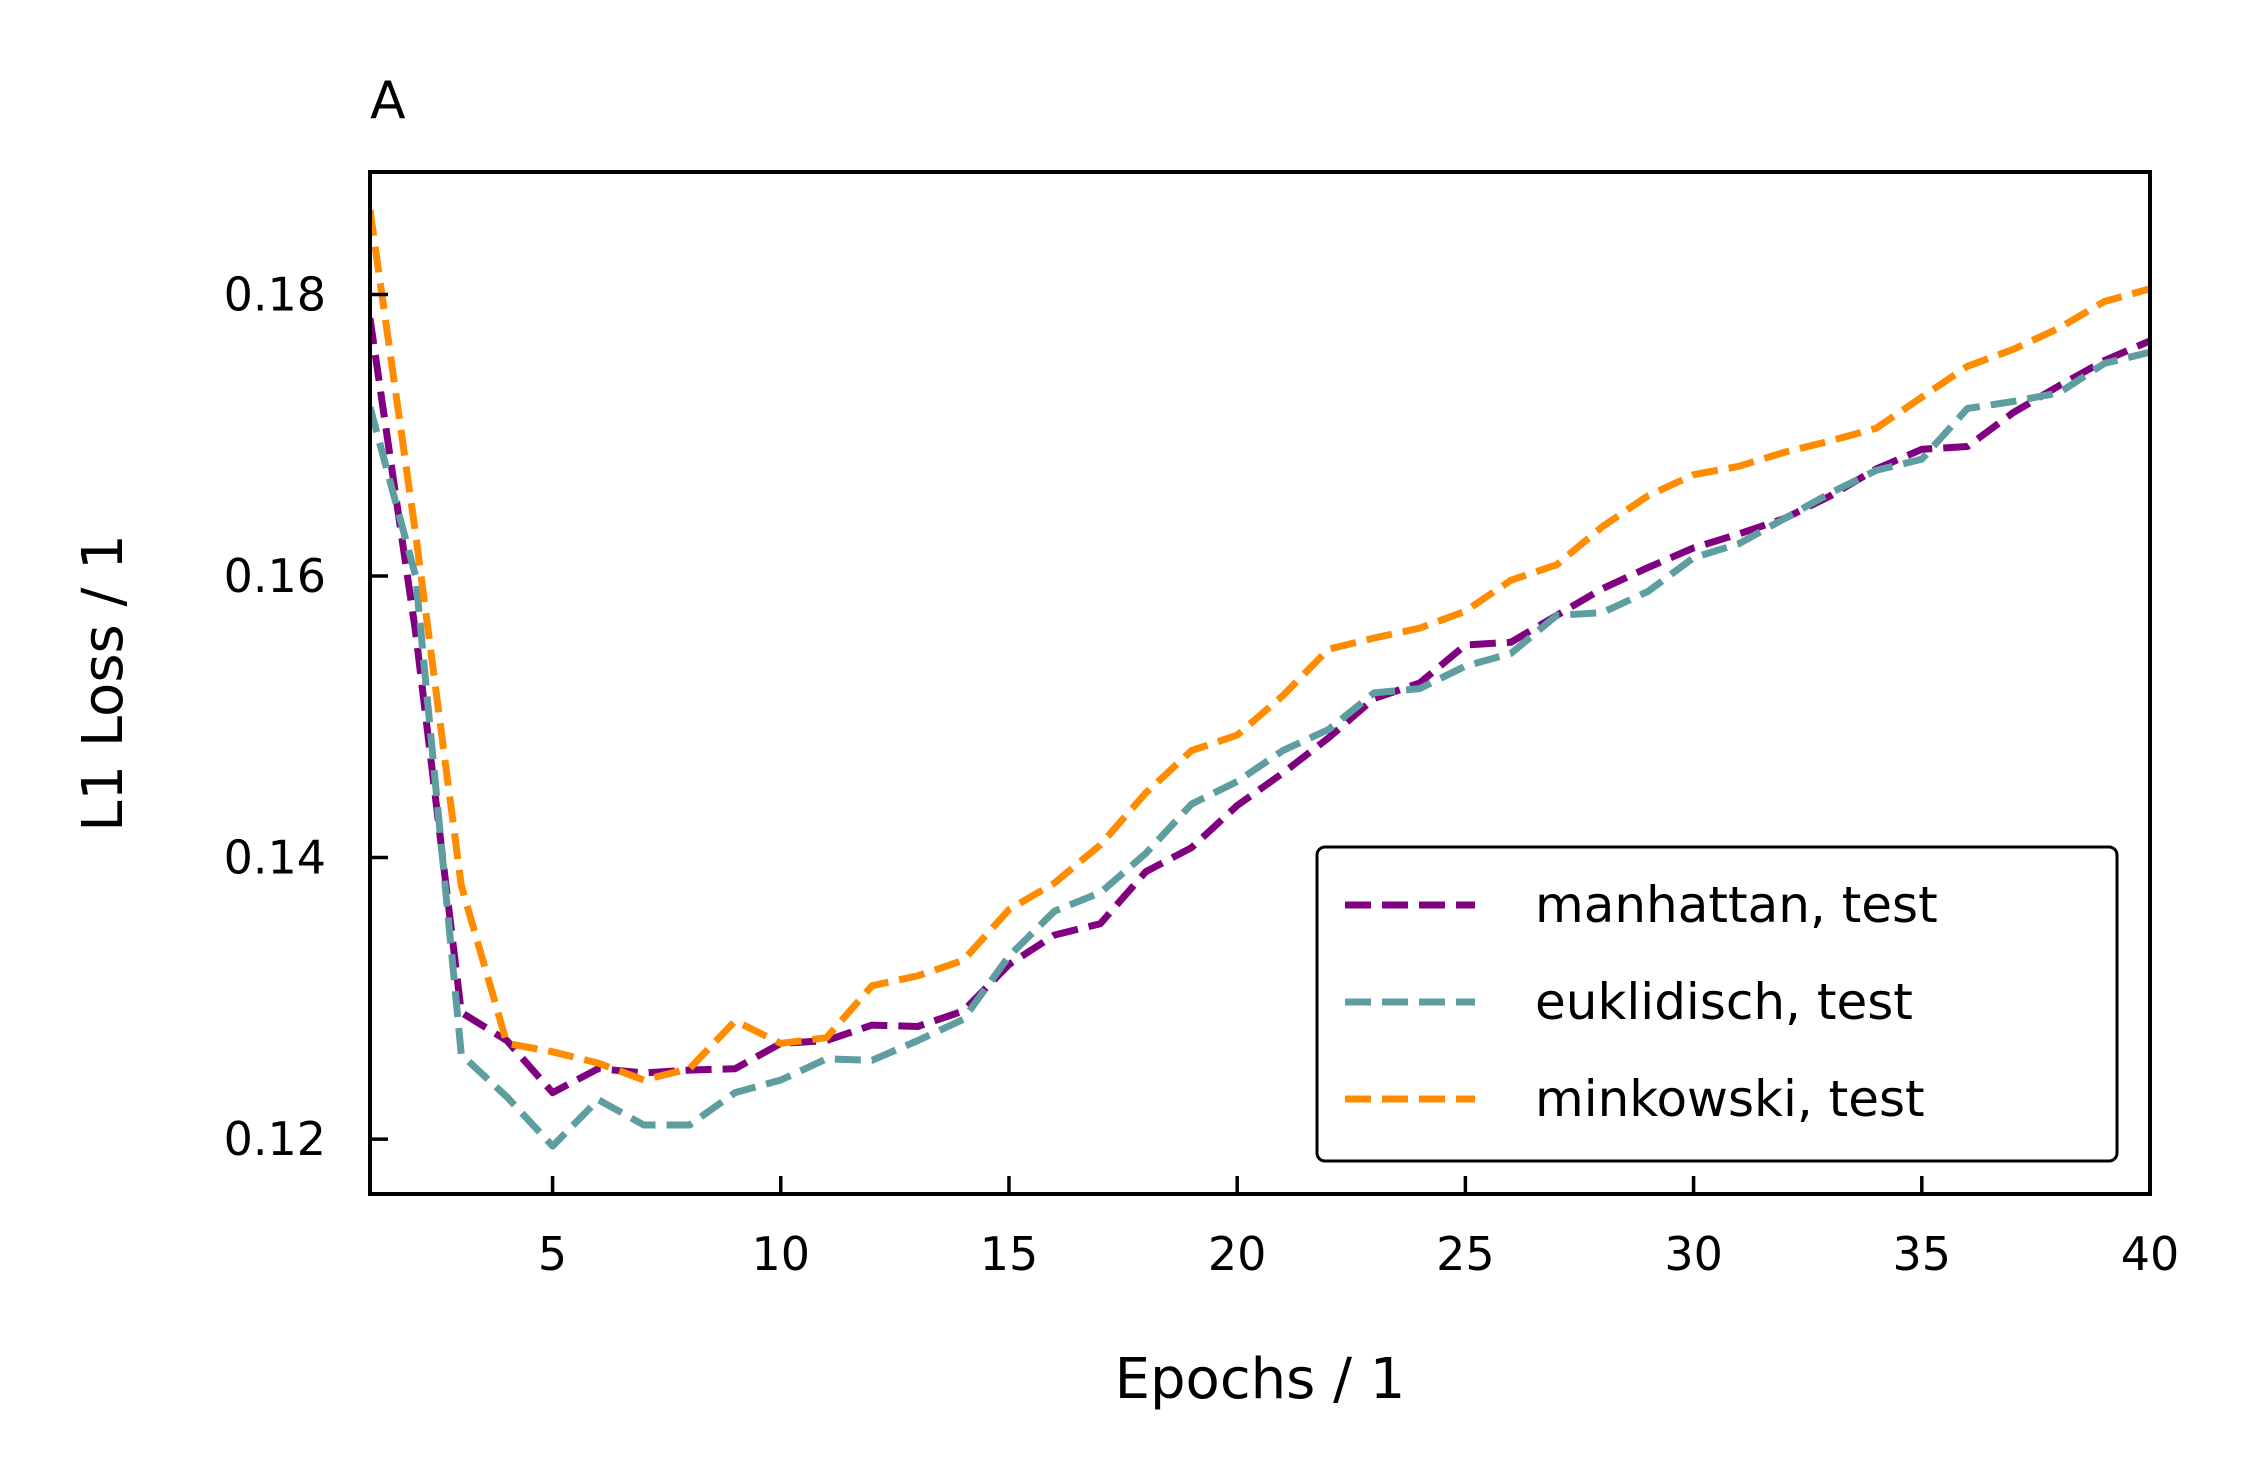 This screenshot has height=1475, width=2243. What do you see at coordinates (1730, 1099) in the screenshot?
I see `legend-label-3: minkowski, test` at bounding box center [1730, 1099].